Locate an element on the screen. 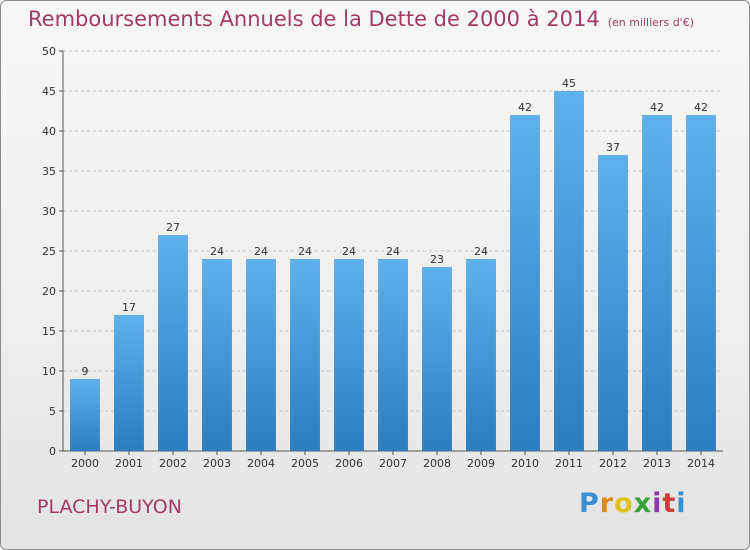 Image resolution: width=750 pixels, height=550 pixels. x-tick-label: 2002 is located at coordinates (173, 463).